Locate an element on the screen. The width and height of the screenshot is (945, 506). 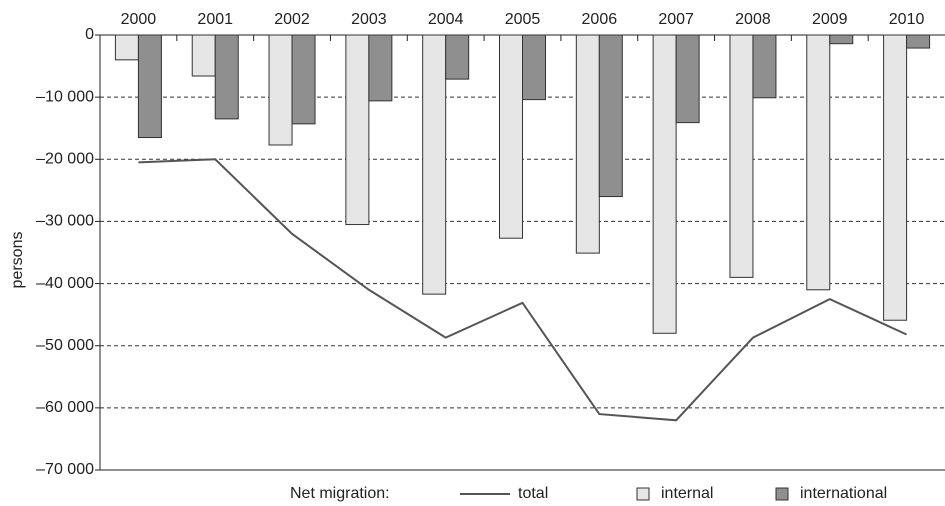
y-tick-label: –40 000 is located at coordinates (65, 283).